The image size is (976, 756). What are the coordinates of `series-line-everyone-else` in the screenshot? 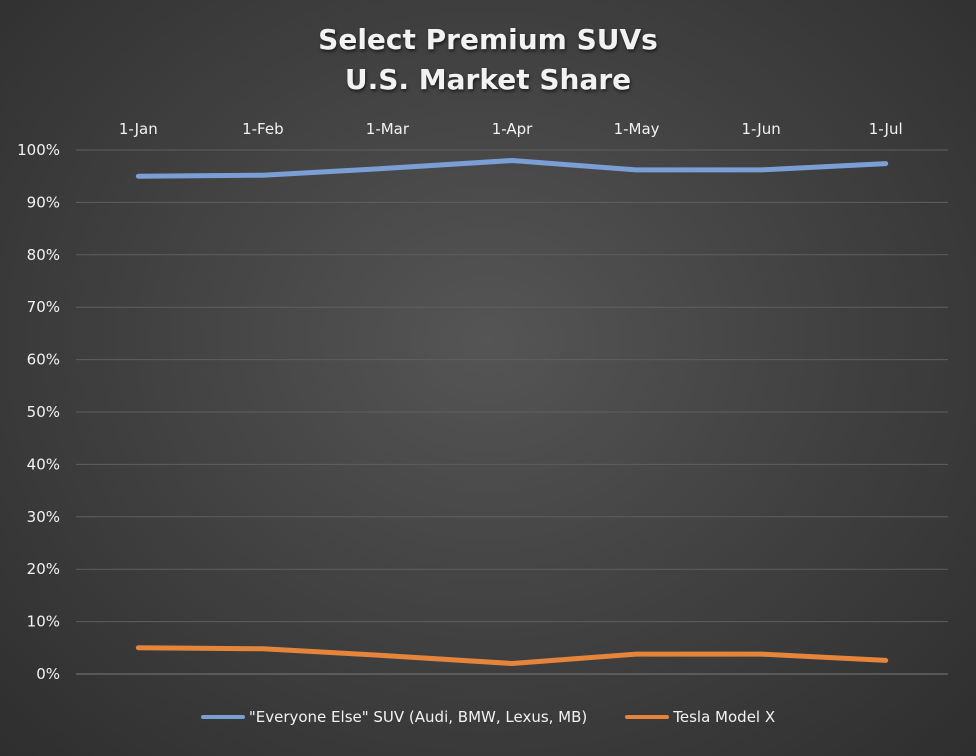 It's located at (512, 168).